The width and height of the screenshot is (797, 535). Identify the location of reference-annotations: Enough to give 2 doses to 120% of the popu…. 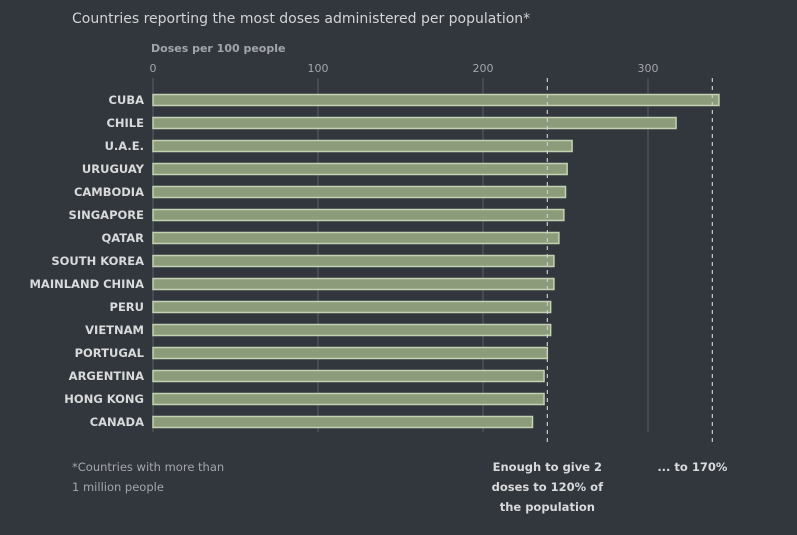
(610, 487).